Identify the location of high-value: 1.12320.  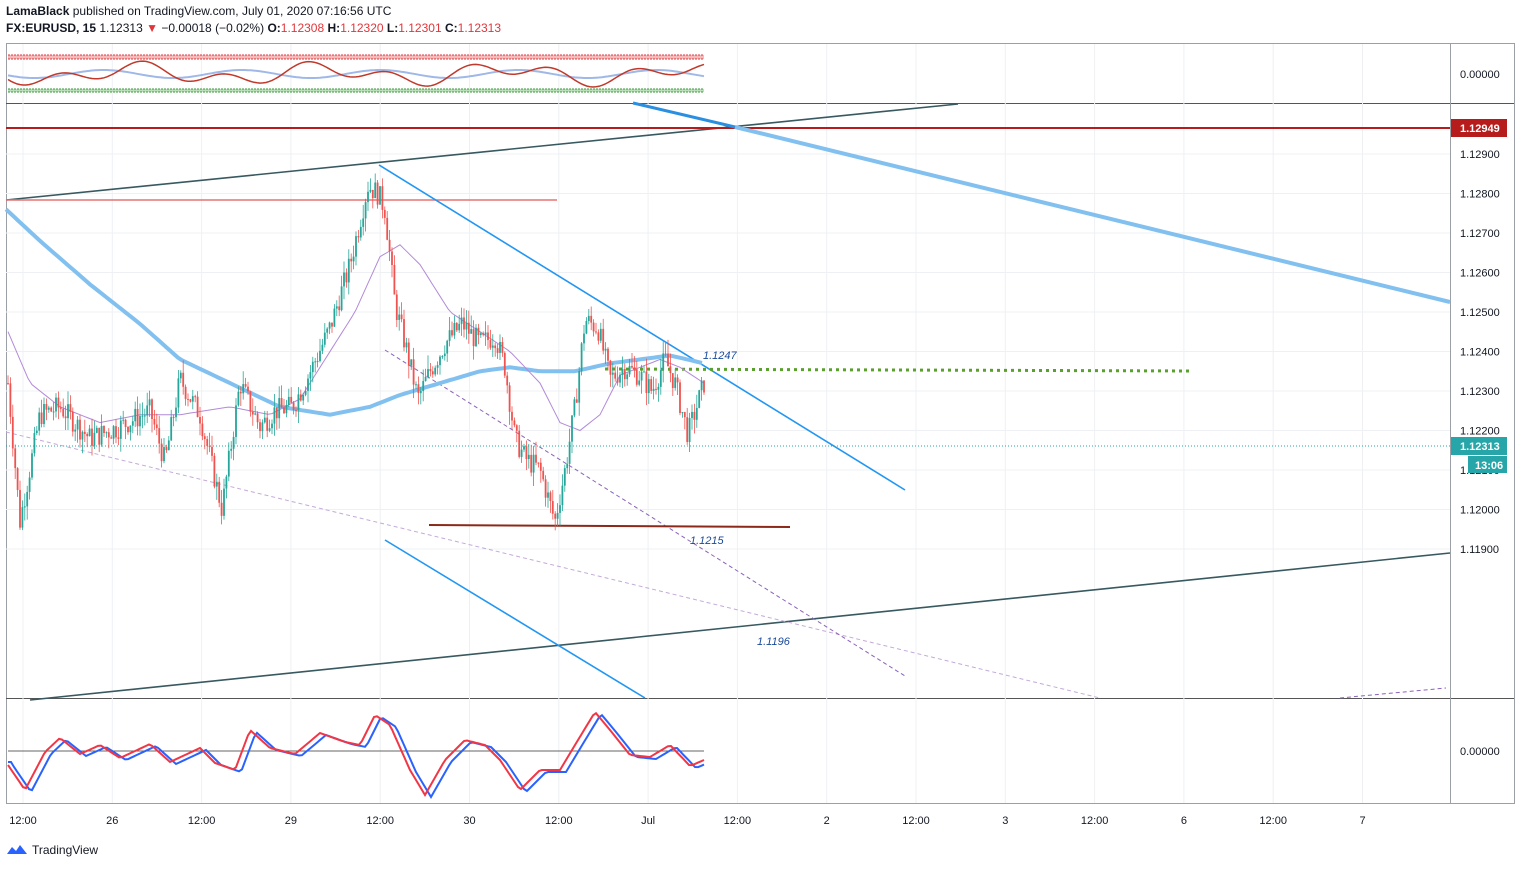
(362, 28).